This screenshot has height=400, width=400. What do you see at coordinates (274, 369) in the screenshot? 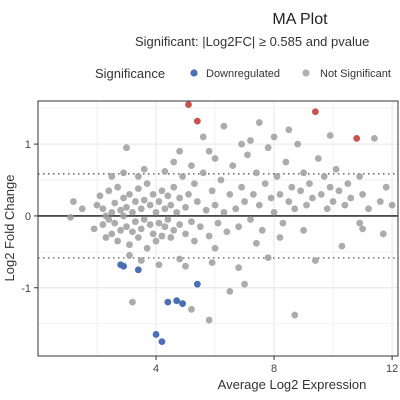
I see `x-tick-label: 8` at bounding box center [274, 369].